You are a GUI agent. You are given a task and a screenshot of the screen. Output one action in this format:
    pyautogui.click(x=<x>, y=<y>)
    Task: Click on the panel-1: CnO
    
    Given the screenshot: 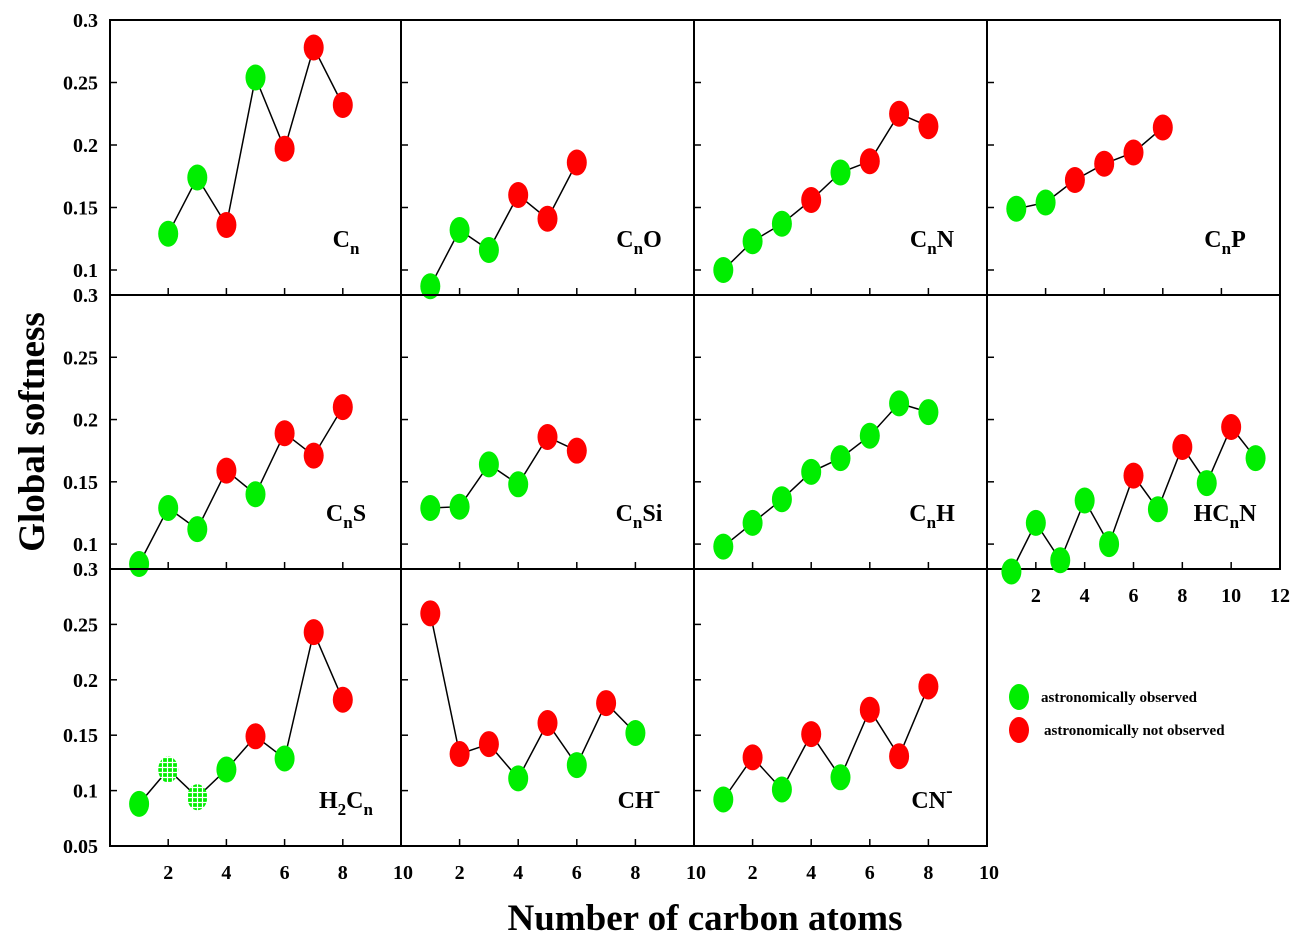 What is the action you would take?
    pyautogui.click(x=547, y=159)
    